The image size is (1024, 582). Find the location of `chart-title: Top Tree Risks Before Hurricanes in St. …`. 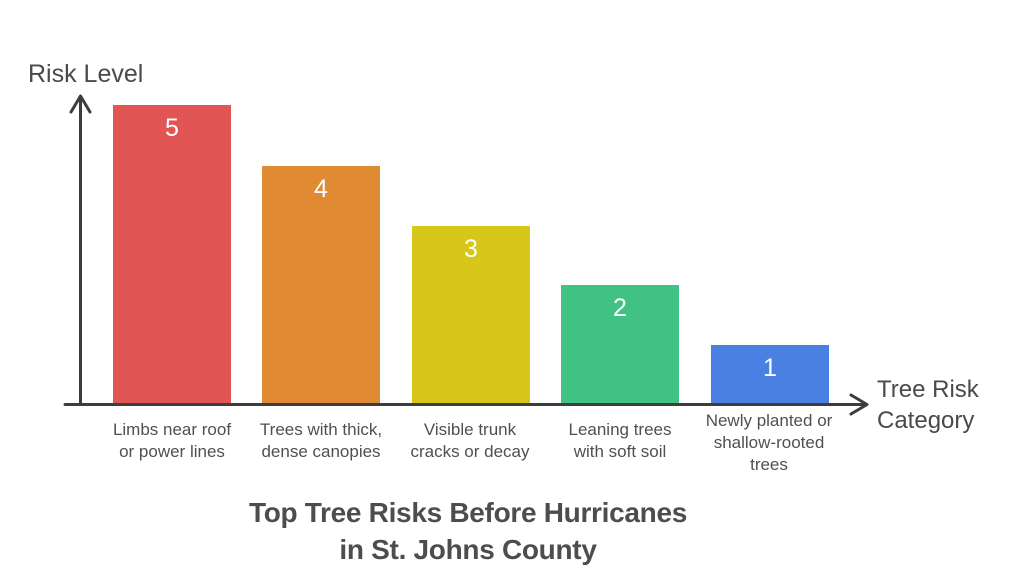

chart-title: Top Tree Risks Before Hurricanes in St. … is located at coordinates (468, 531).